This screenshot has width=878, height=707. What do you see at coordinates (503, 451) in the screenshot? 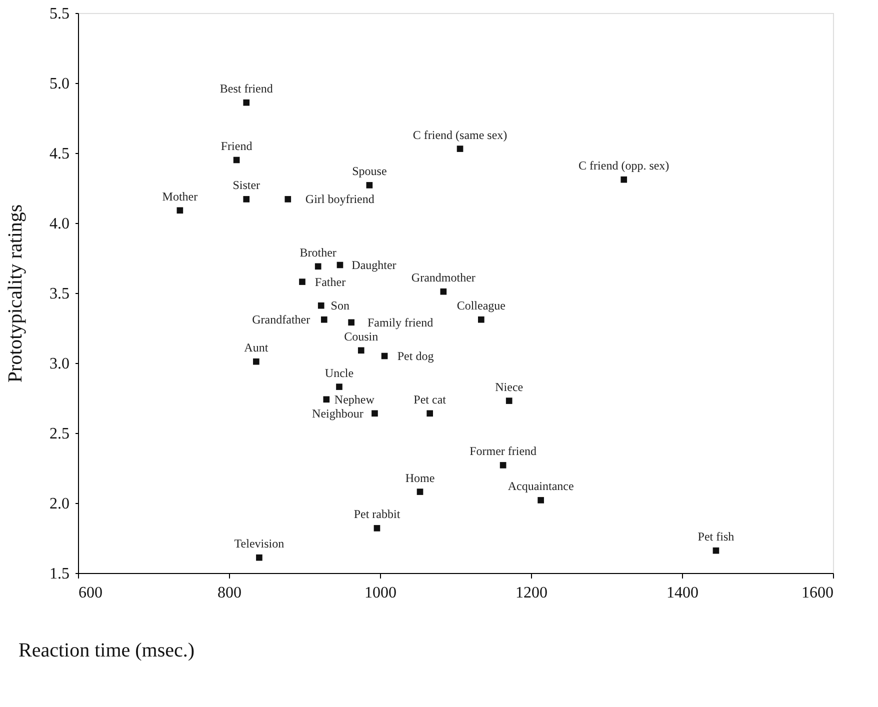
I see `annotation: Former friend` at bounding box center [503, 451].